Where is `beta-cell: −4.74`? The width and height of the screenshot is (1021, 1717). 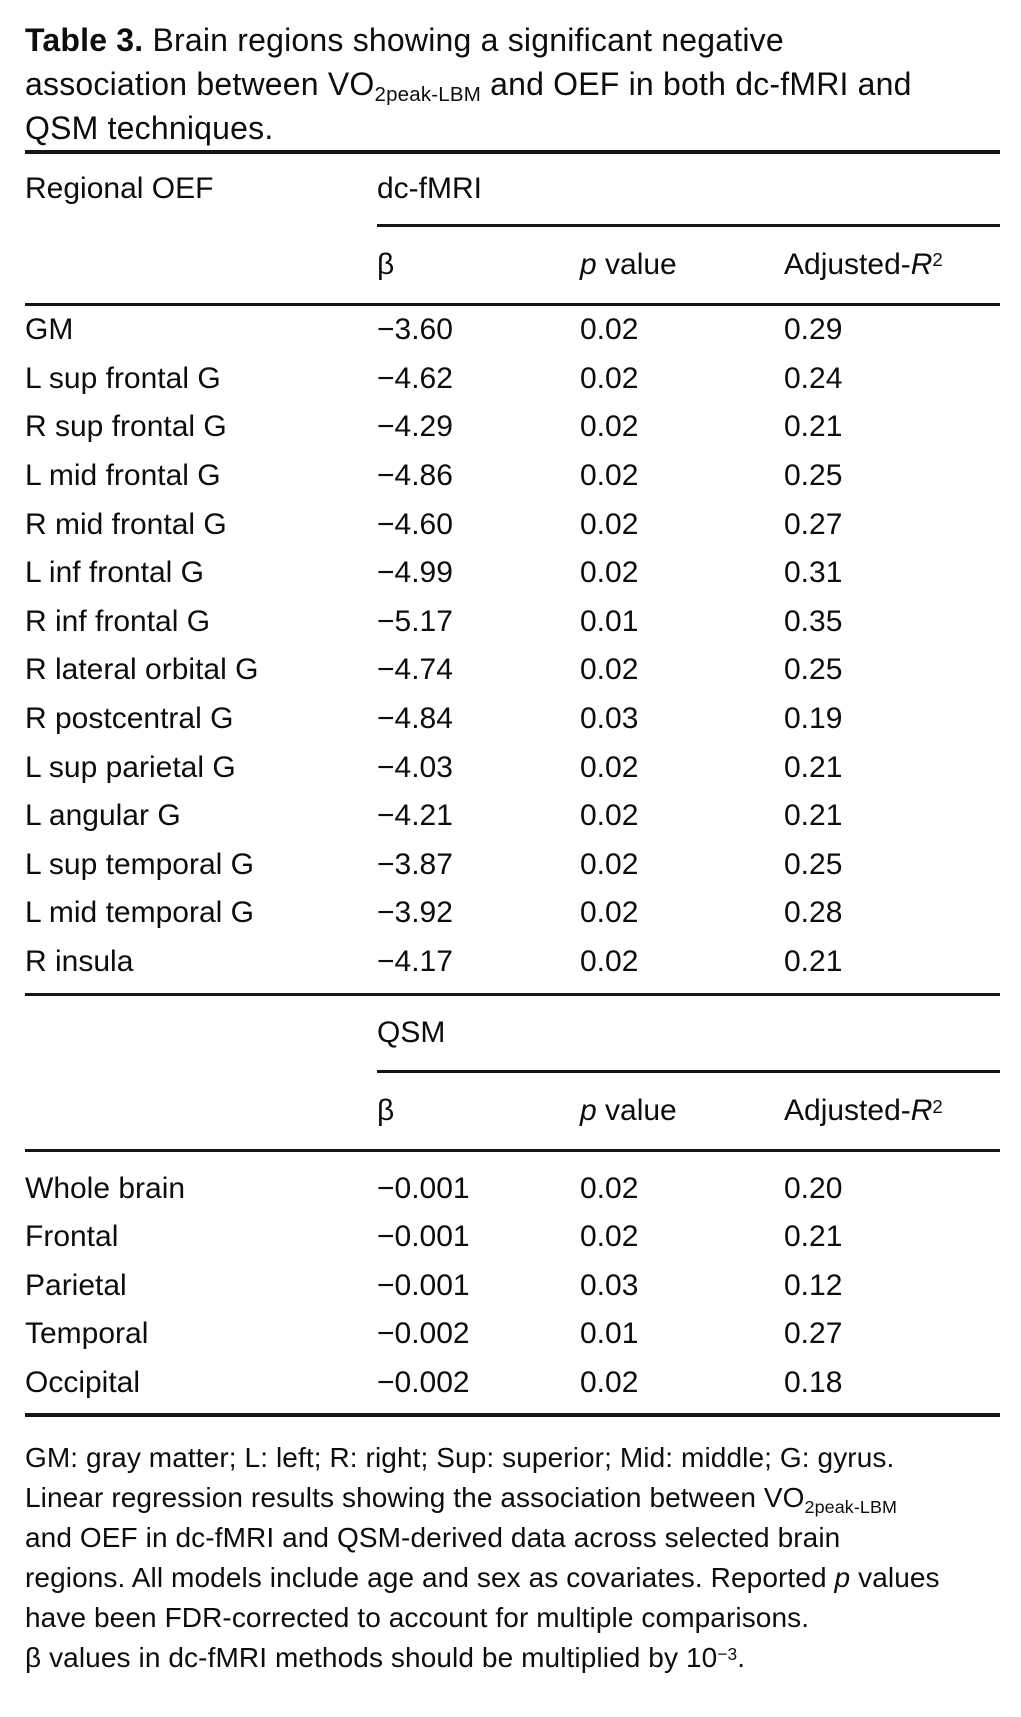
beta-cell: −4.74 is located at coordinates (415, 670).